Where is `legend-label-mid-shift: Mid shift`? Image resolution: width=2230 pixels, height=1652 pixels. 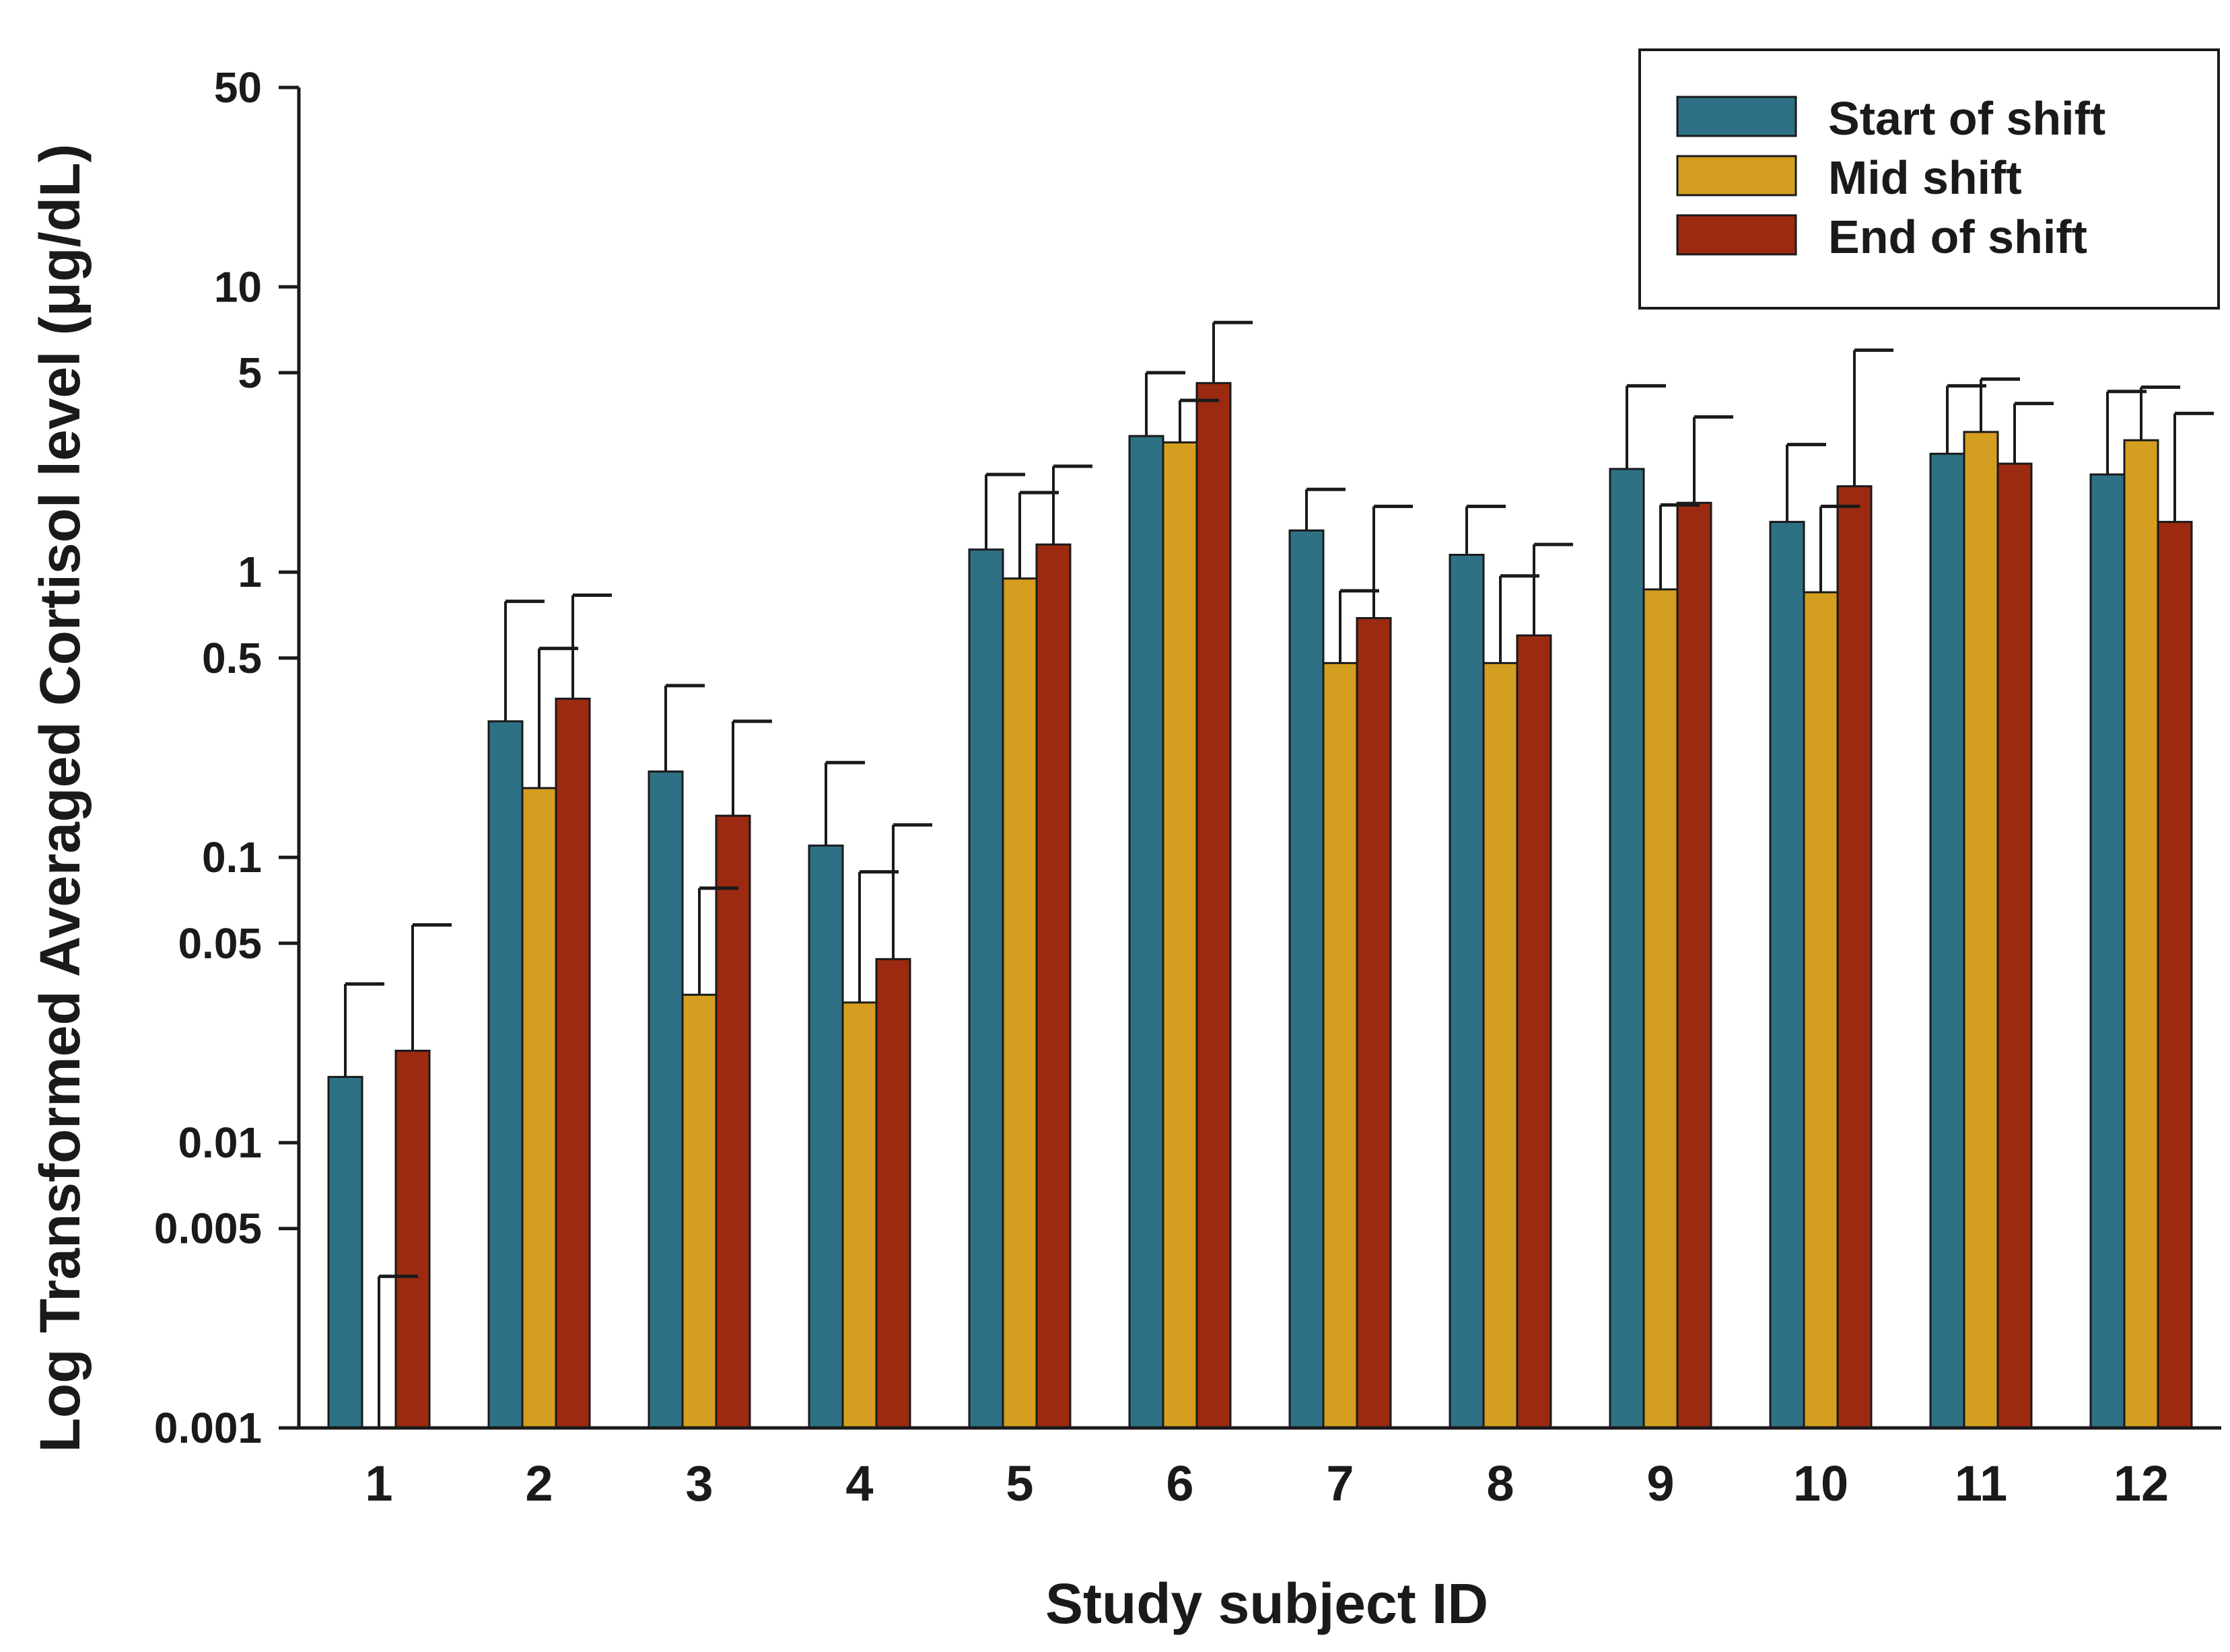
legend-label-mid-shift: Mid shift is located at coordinates (1925, 177).